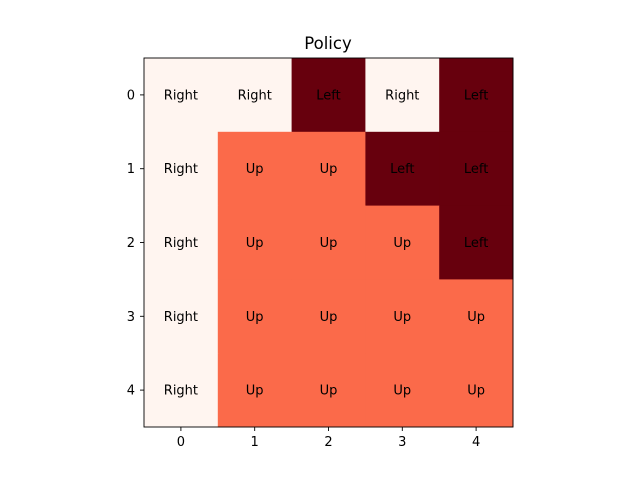  What do you see at coordinates (181, 442) in the screenshot?
I see `x-tick-label: 0` at bounding box center [181, 442].